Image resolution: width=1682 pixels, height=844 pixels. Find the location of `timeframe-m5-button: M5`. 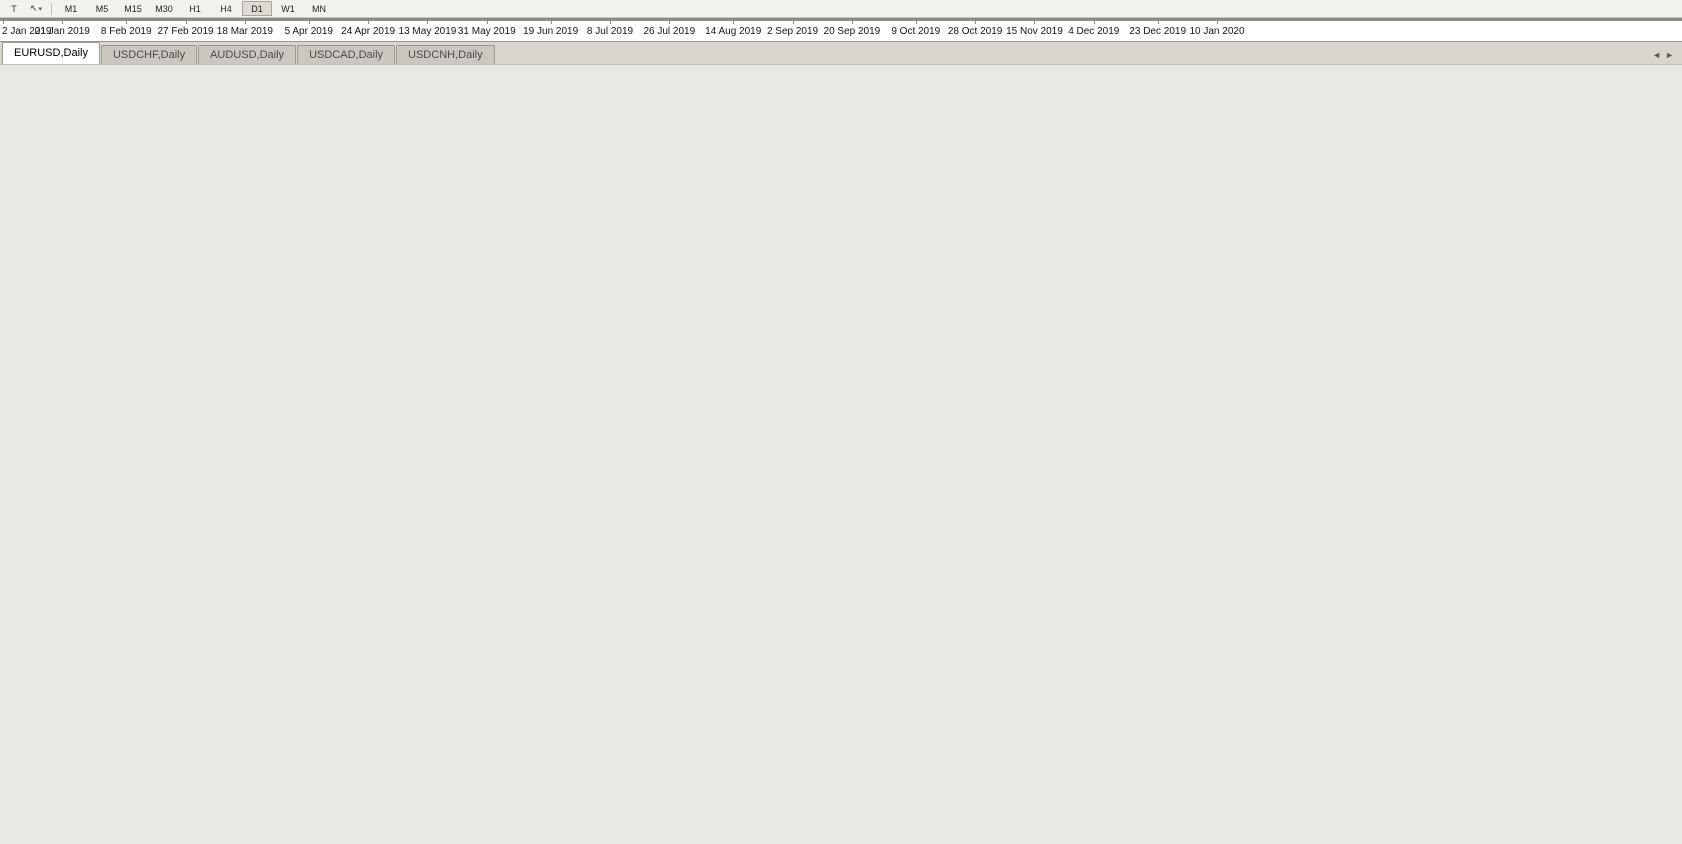

timeframe-m5-button: M5 is located at coordinates (102, 8).